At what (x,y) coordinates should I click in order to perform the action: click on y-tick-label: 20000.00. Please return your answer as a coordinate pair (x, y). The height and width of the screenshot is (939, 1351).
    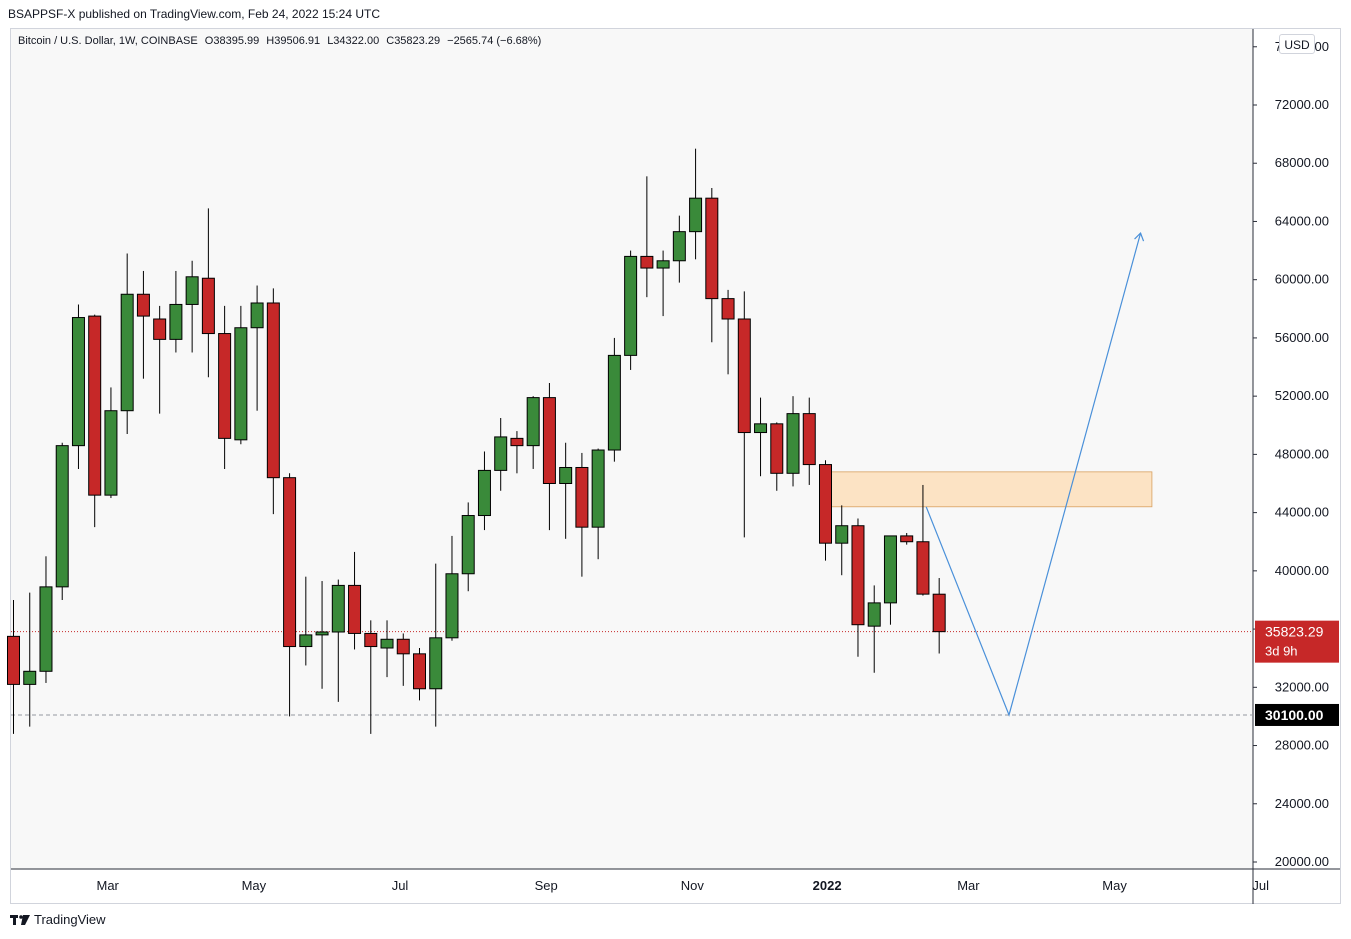
    Looking at the image, I should click on (1302, 861).